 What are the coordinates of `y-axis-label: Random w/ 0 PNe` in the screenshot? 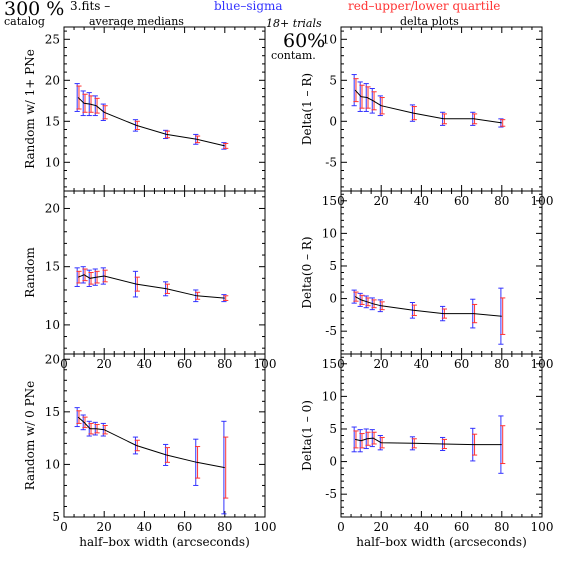 It's located at (30, 436).